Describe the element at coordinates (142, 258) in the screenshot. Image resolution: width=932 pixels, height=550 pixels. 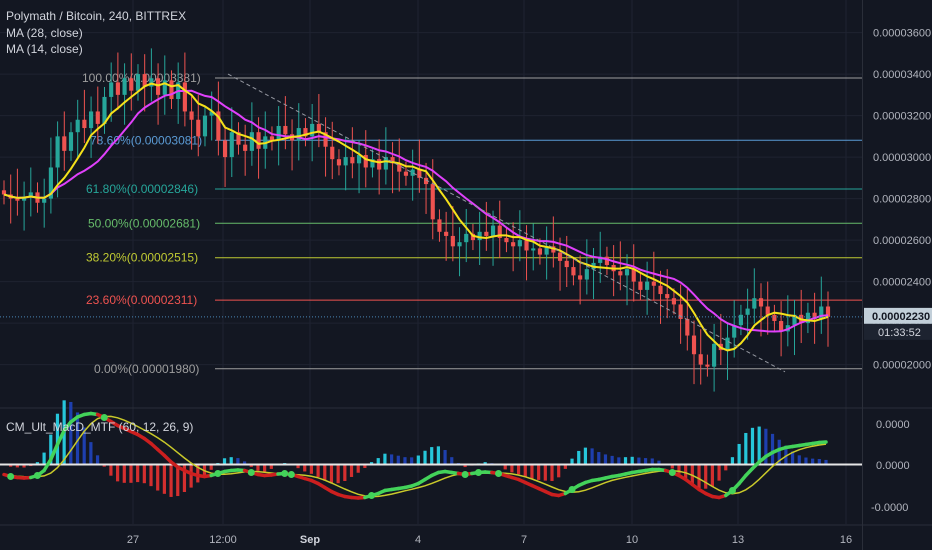
I see `fib-level-label: 38.20%(0.00002515)` at that location.